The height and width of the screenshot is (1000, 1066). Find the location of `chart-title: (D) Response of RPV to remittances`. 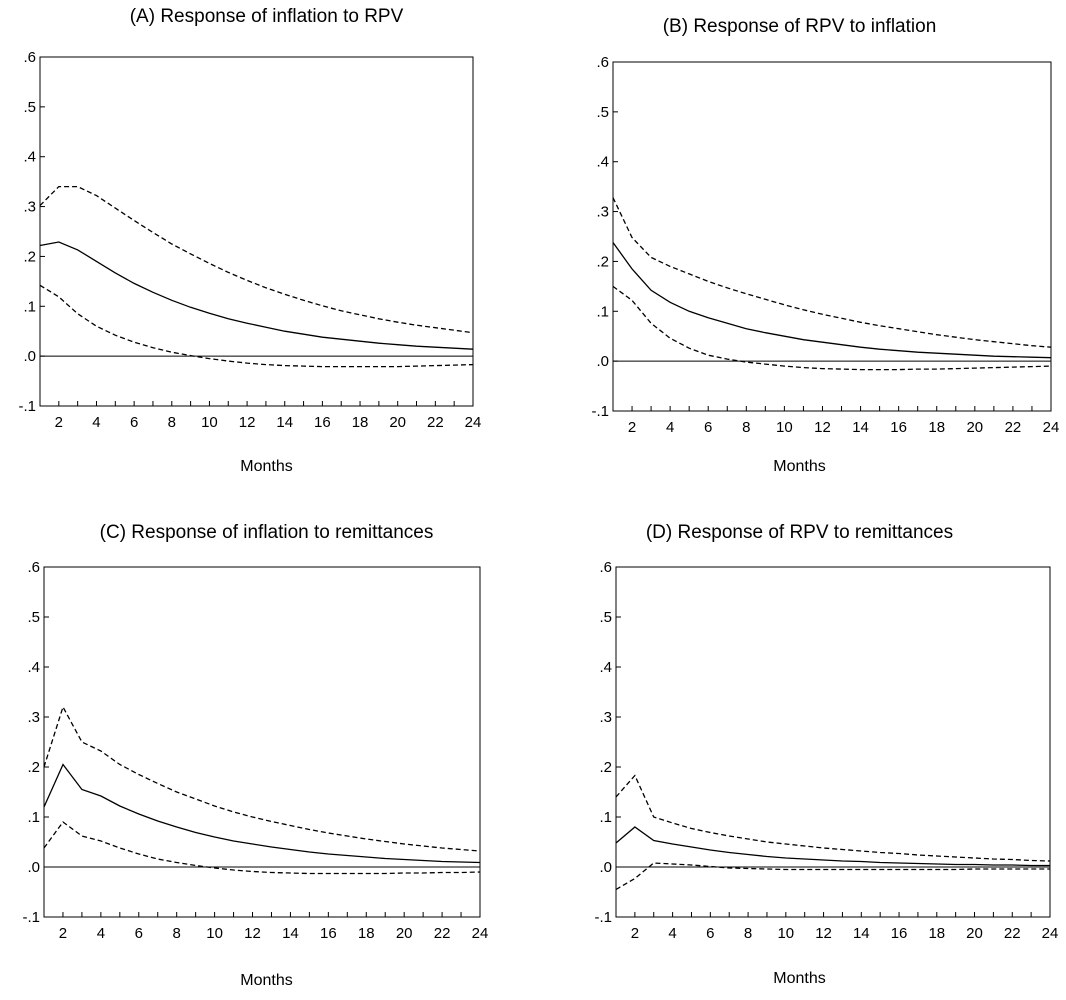

chart-title: (D) Response of RPV to remittances is located at coordinates (799, 532).